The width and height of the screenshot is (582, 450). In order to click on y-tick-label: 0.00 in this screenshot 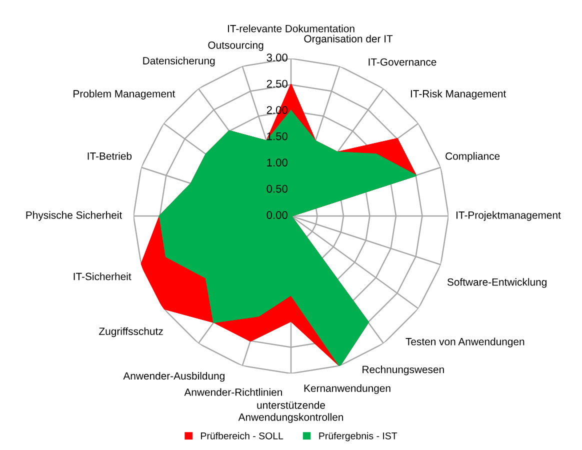, I will do `click(277, 215)`.